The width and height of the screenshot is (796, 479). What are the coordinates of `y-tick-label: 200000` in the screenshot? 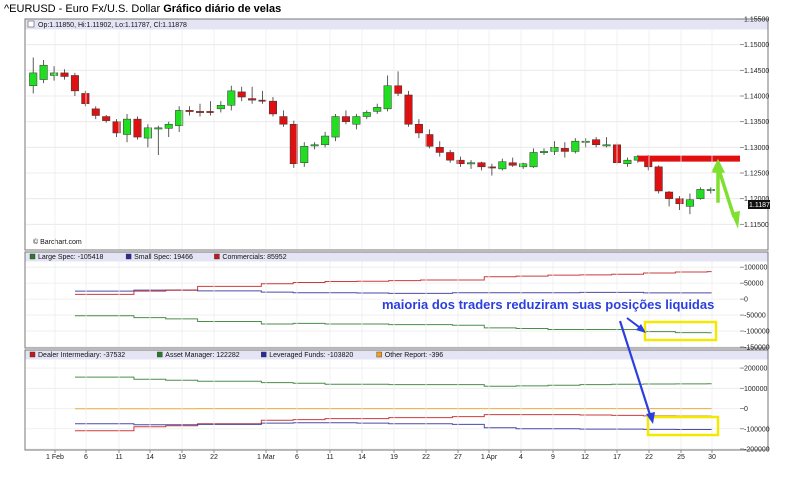 It's located at (755, 369).